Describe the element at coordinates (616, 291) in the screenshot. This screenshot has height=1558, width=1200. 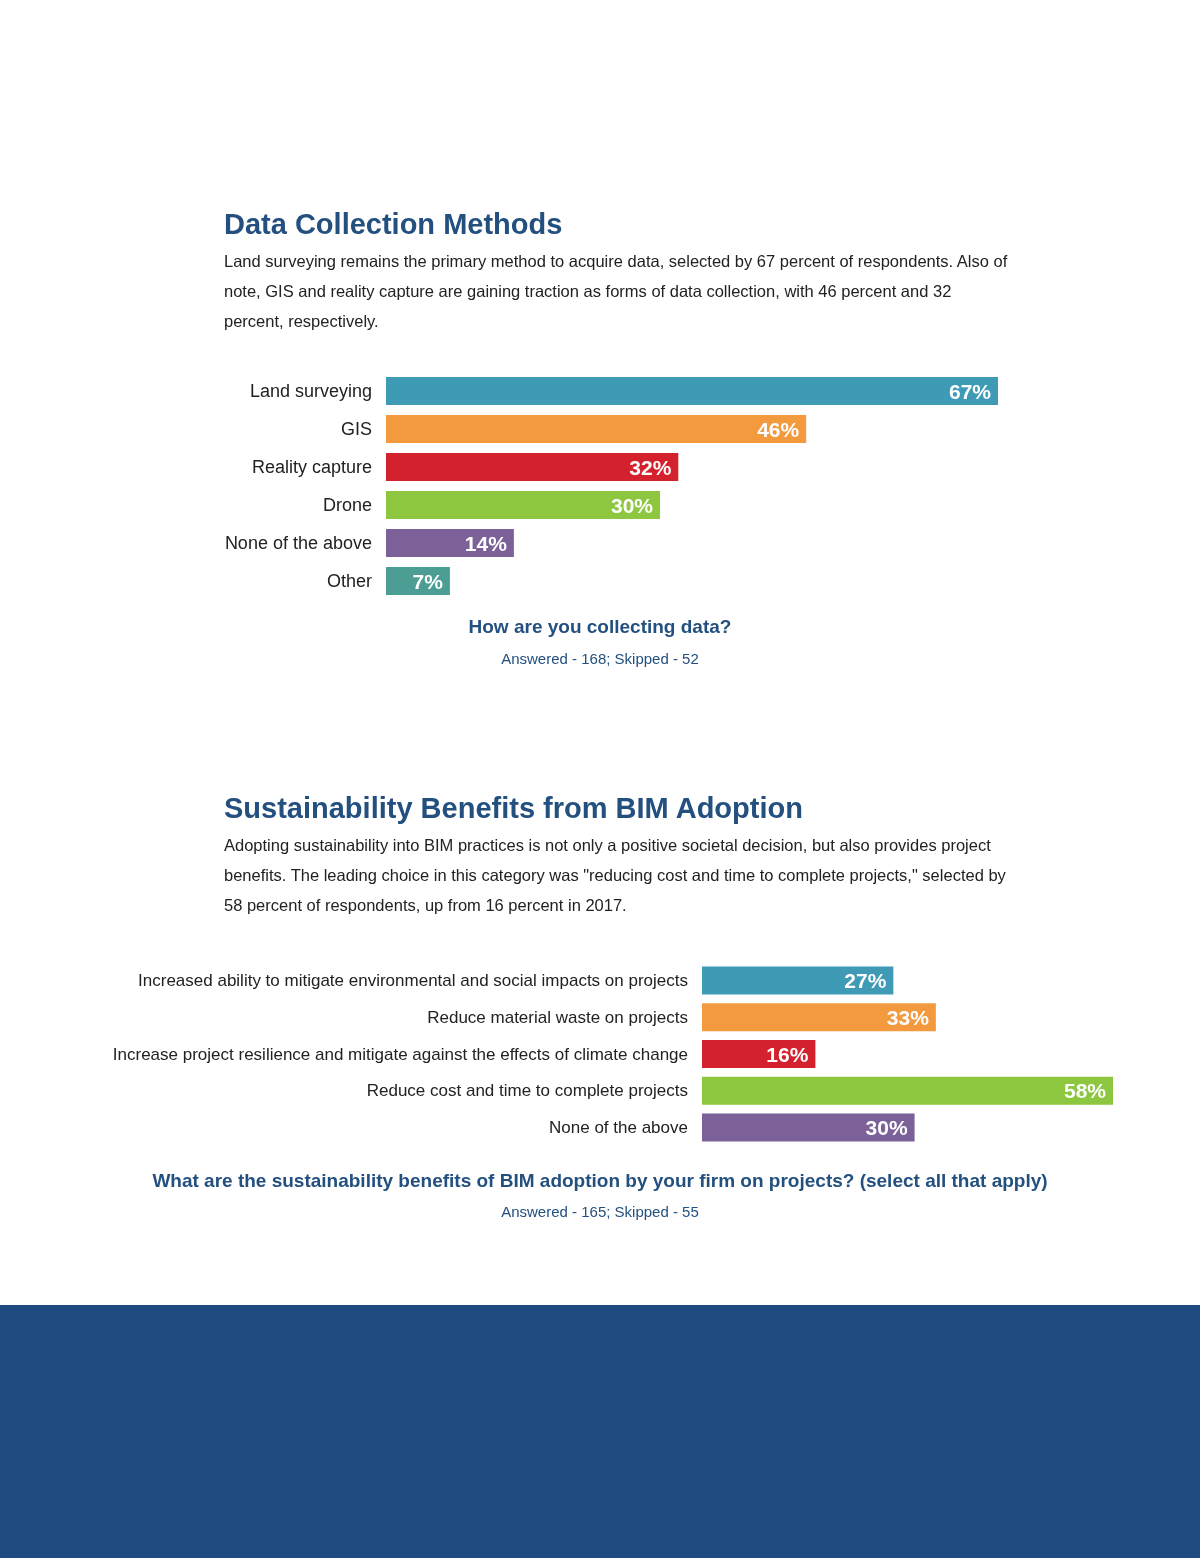
I see `chart-subtitle: Land surveying remains the primary method to acquire data, selected by 67 percent of respondents. Also of note, GIS and reality capture are gaining traction as forms of data collection, with 46 percent and 32 percent, respectively.` at that location.